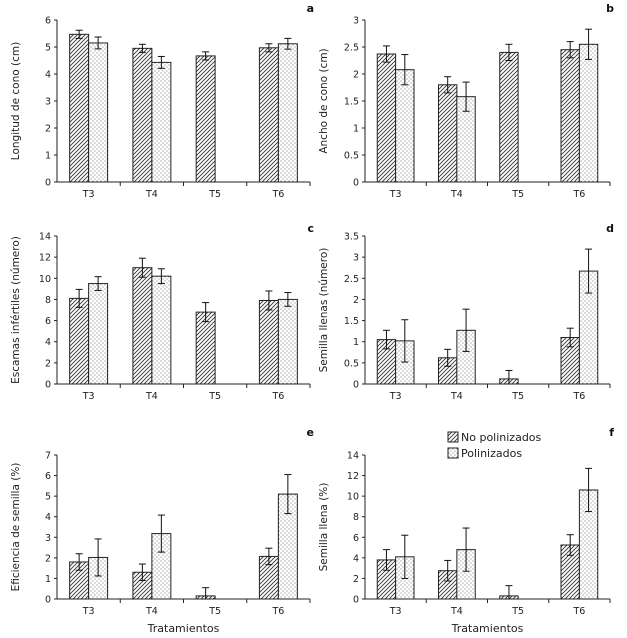 The image size is (627, 638). Describe the element at coordinates (48, 456) in the screenshot. I see `y-tick-label: 7` at that location.